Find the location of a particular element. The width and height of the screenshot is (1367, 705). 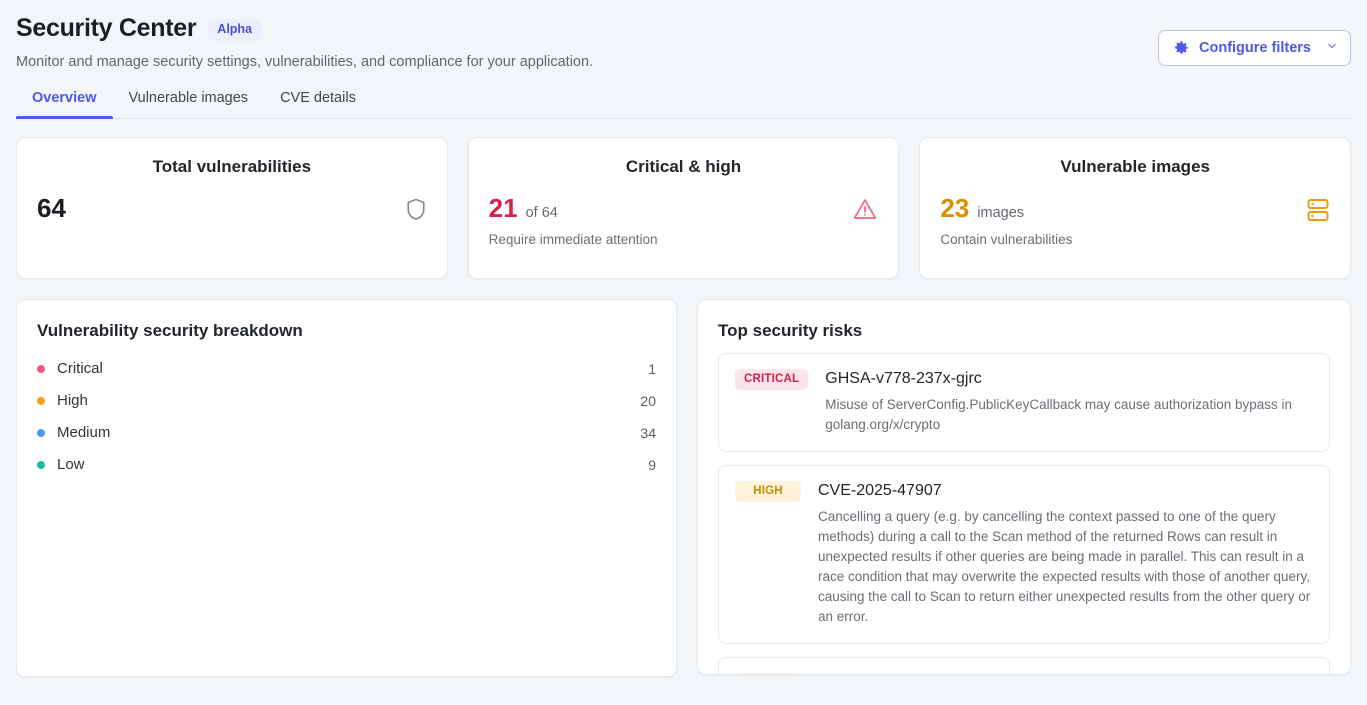

tab-overview: Overview is located at coordinates (64, 104).